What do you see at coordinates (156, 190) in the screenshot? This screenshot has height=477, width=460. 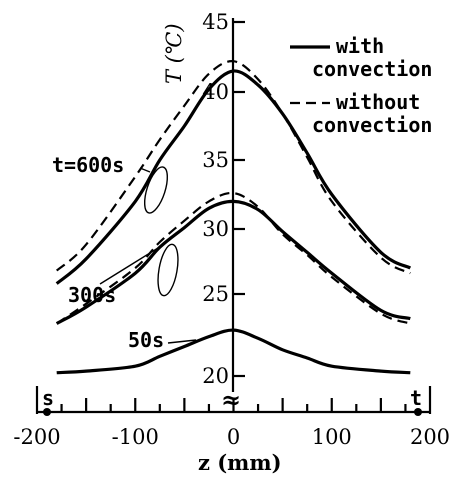 I see `bracket-600s` at bounding box center [156, 190].